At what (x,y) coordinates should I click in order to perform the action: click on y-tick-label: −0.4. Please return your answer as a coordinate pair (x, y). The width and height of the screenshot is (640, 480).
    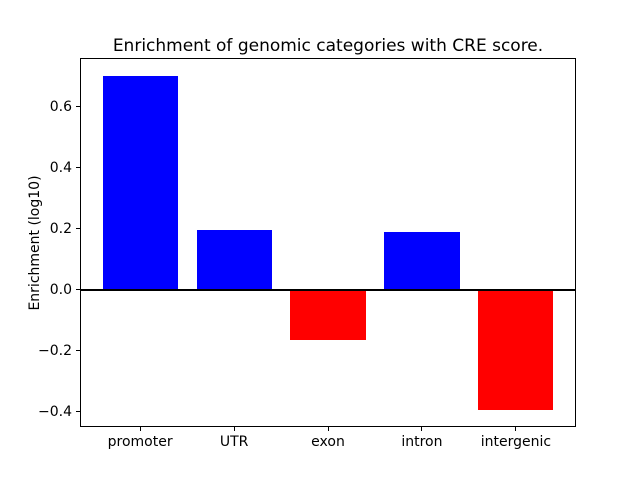
    Looking at the image, I should click on (55, 411).